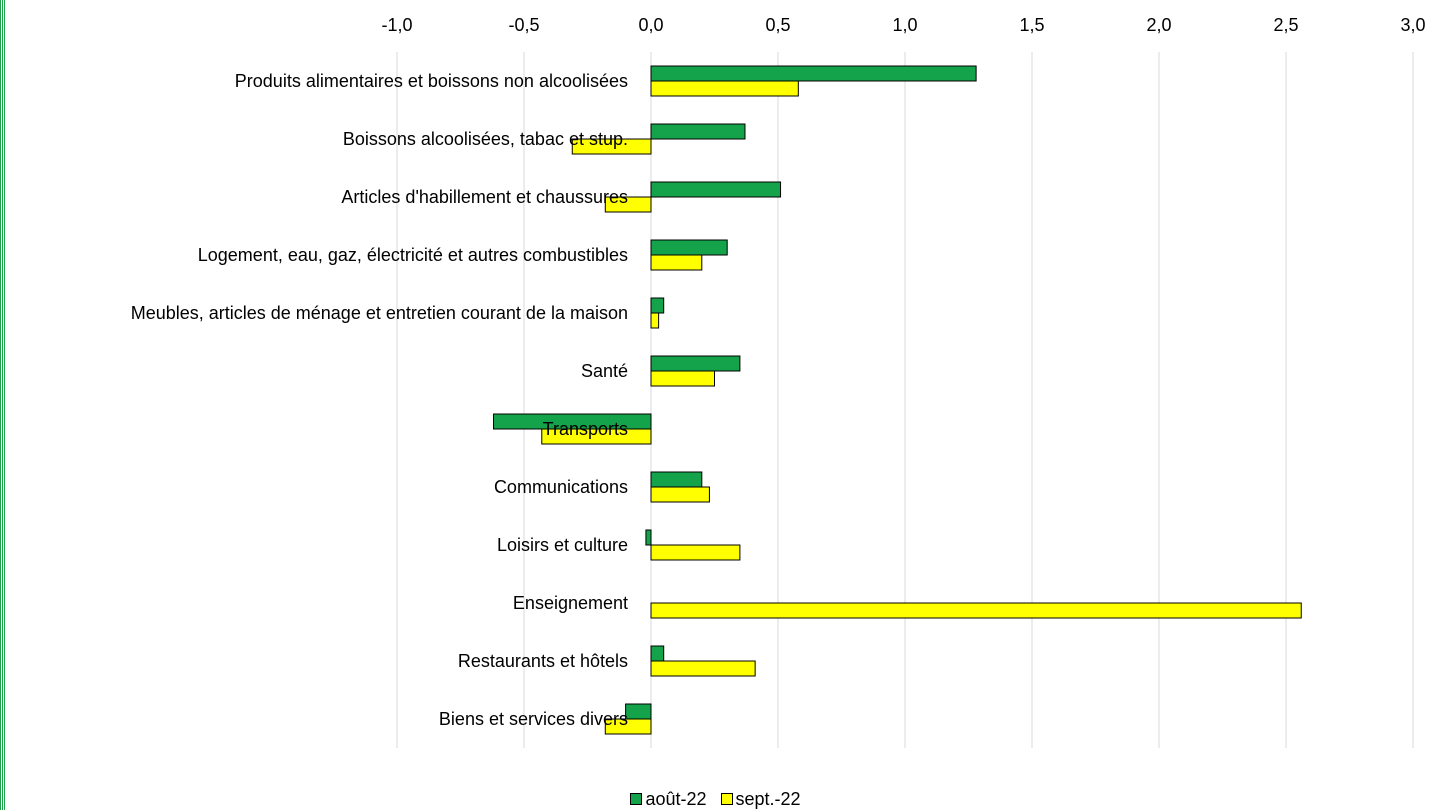  Describe the element at coordinates (703, 668) in the screenshot. I see `bar-sept-22-restaurants-et-hotels` at that location.